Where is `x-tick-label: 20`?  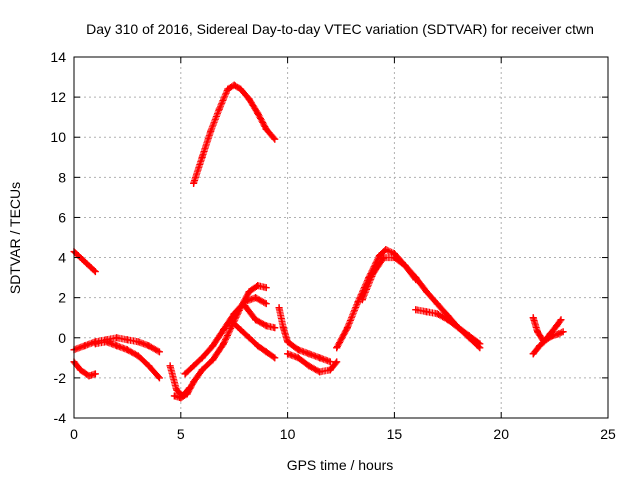
x-tick-label: 20 is located at coordinates (501, 434).